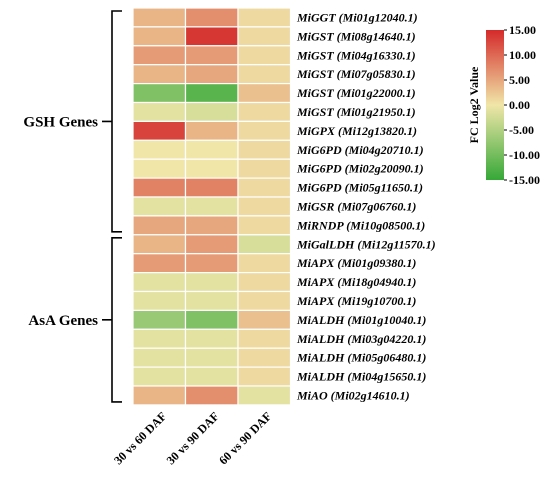 The image size is (550, 482). What do you see at coordinates (356, 55) in the screenshot?
I see `gene-label: MiGST (Mi04g16330.1)` at bounding box center [356, 55].